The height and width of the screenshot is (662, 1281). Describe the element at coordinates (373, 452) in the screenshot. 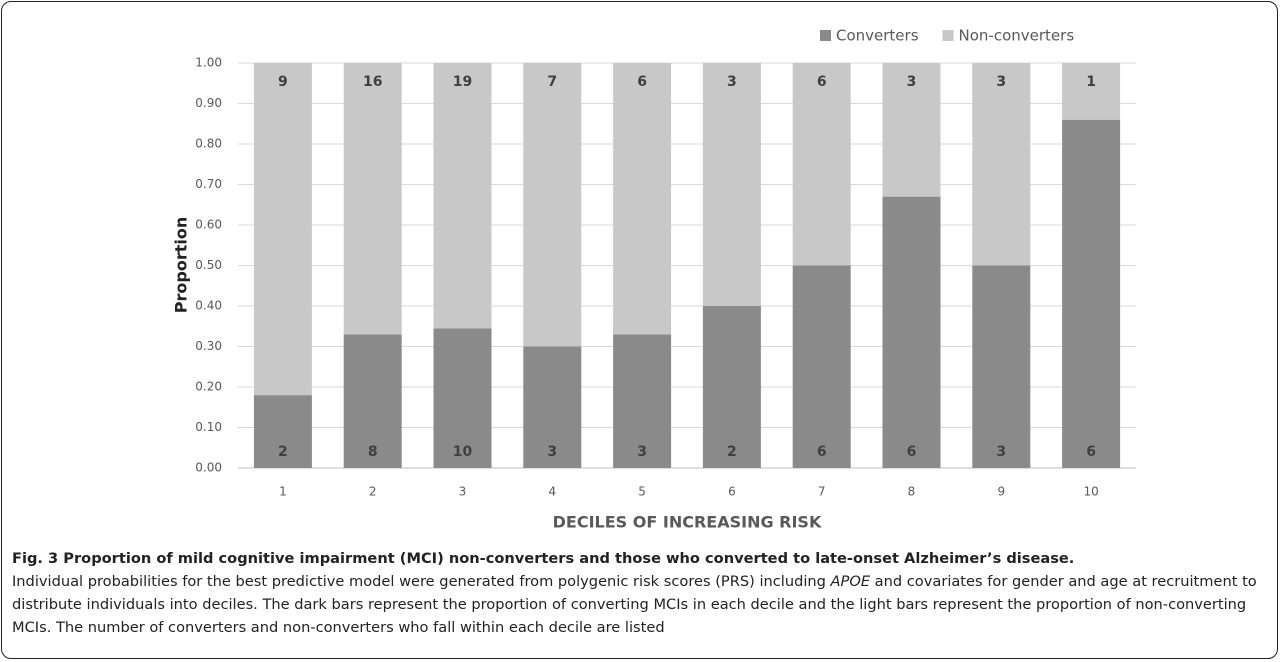

I see `count-label: 8` at that location.